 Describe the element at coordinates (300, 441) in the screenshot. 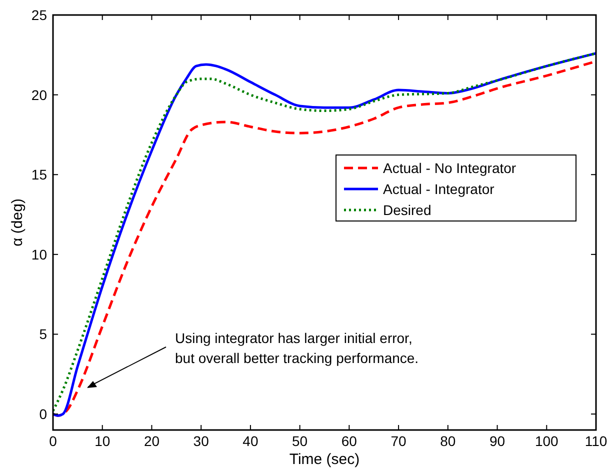

I see `x-tick-label: 50` at that location.